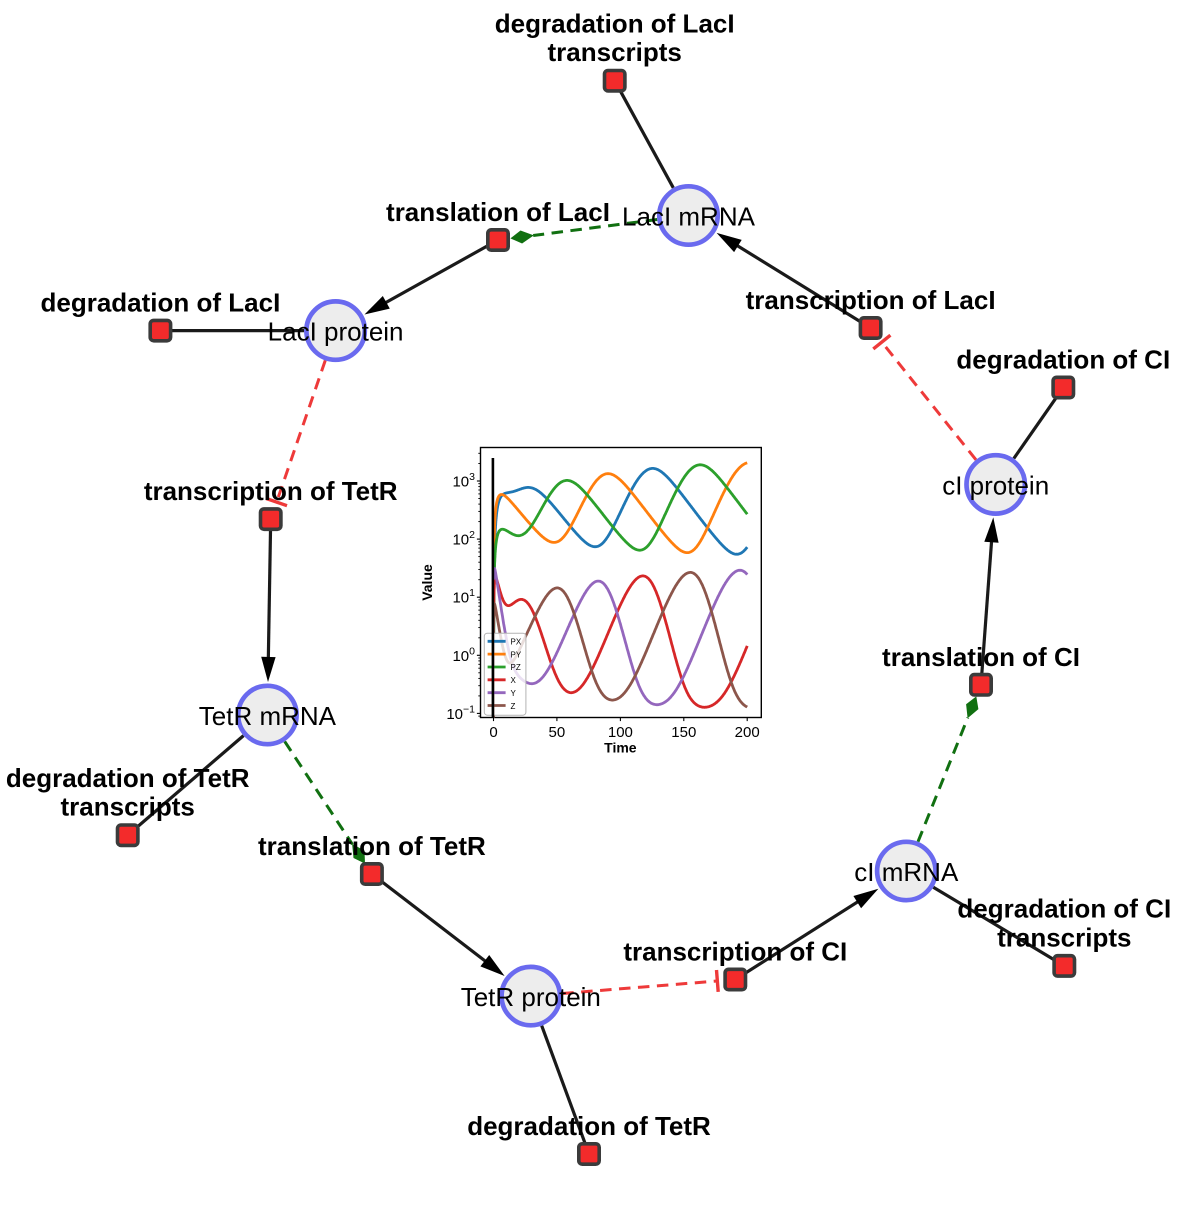 This screenshot has height=1205, width=1189. Describe the element at coordinates (620, 732) in the screenshot. I see `svg-text: 100` at that location.